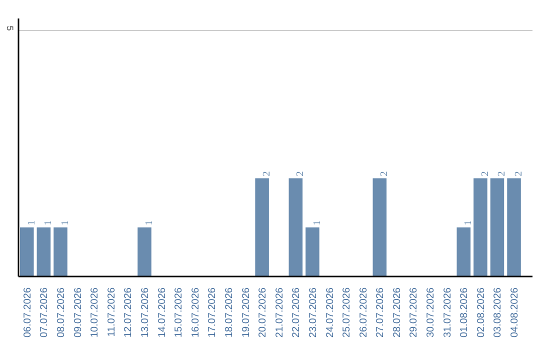 This screenshot has height=340, width=540. Describe the element at coordinates (464, 312) in the screenshot. I see `x-tick-label: 01.08.2026` at that location.